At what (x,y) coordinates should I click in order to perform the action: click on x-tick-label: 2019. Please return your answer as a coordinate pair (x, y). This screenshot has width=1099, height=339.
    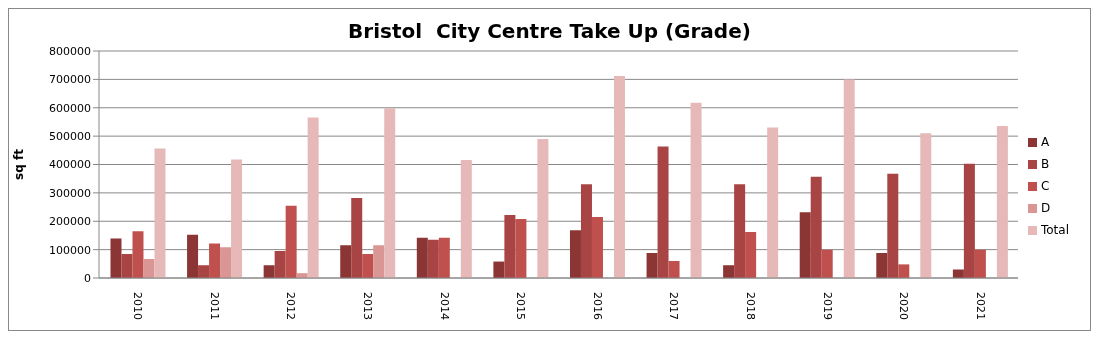
    Looking at the image, I should click on (827, 306).